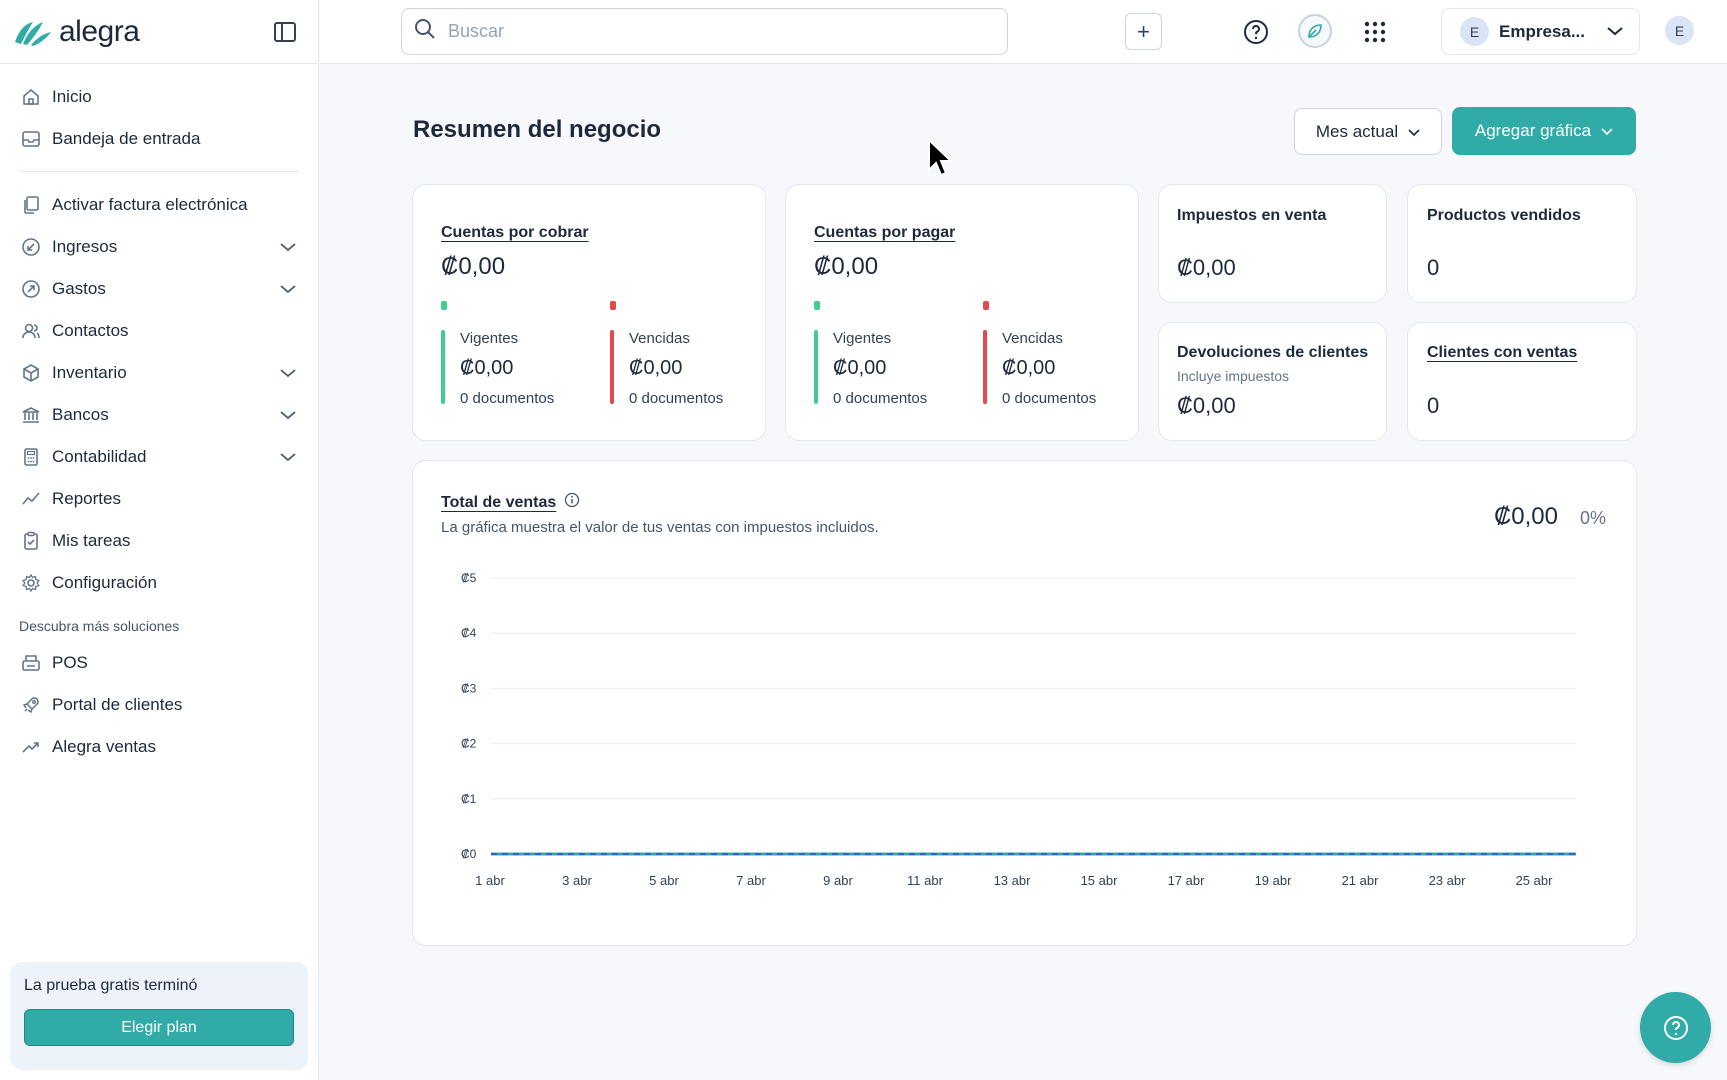  Describe the element at coordinates (31, 499) in the screenshot. I see `chart-line-icon` at that location.